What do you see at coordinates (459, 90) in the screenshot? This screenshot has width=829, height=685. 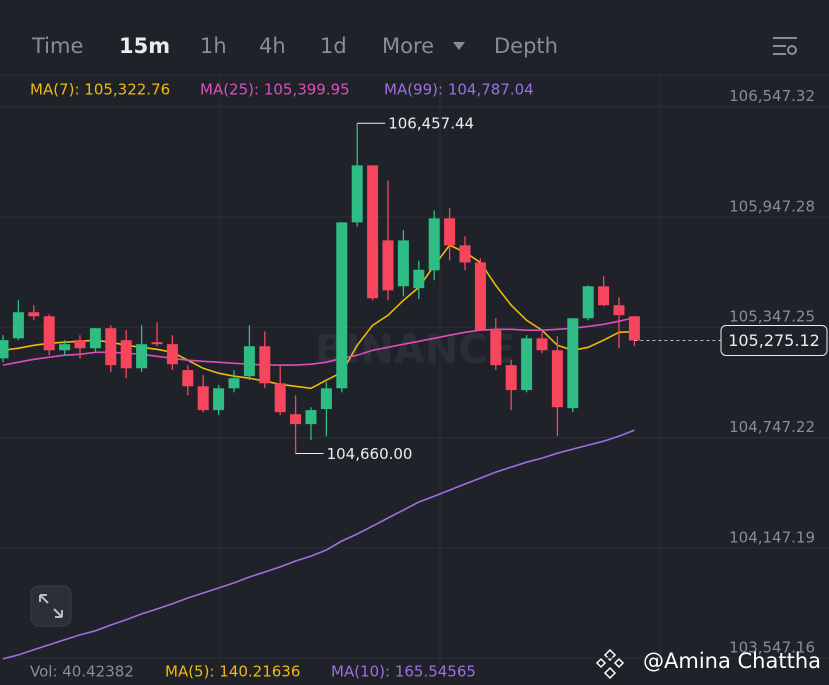 I see `legend-entry: MA(99): 104,787.04` at bounding box center [459, 90].